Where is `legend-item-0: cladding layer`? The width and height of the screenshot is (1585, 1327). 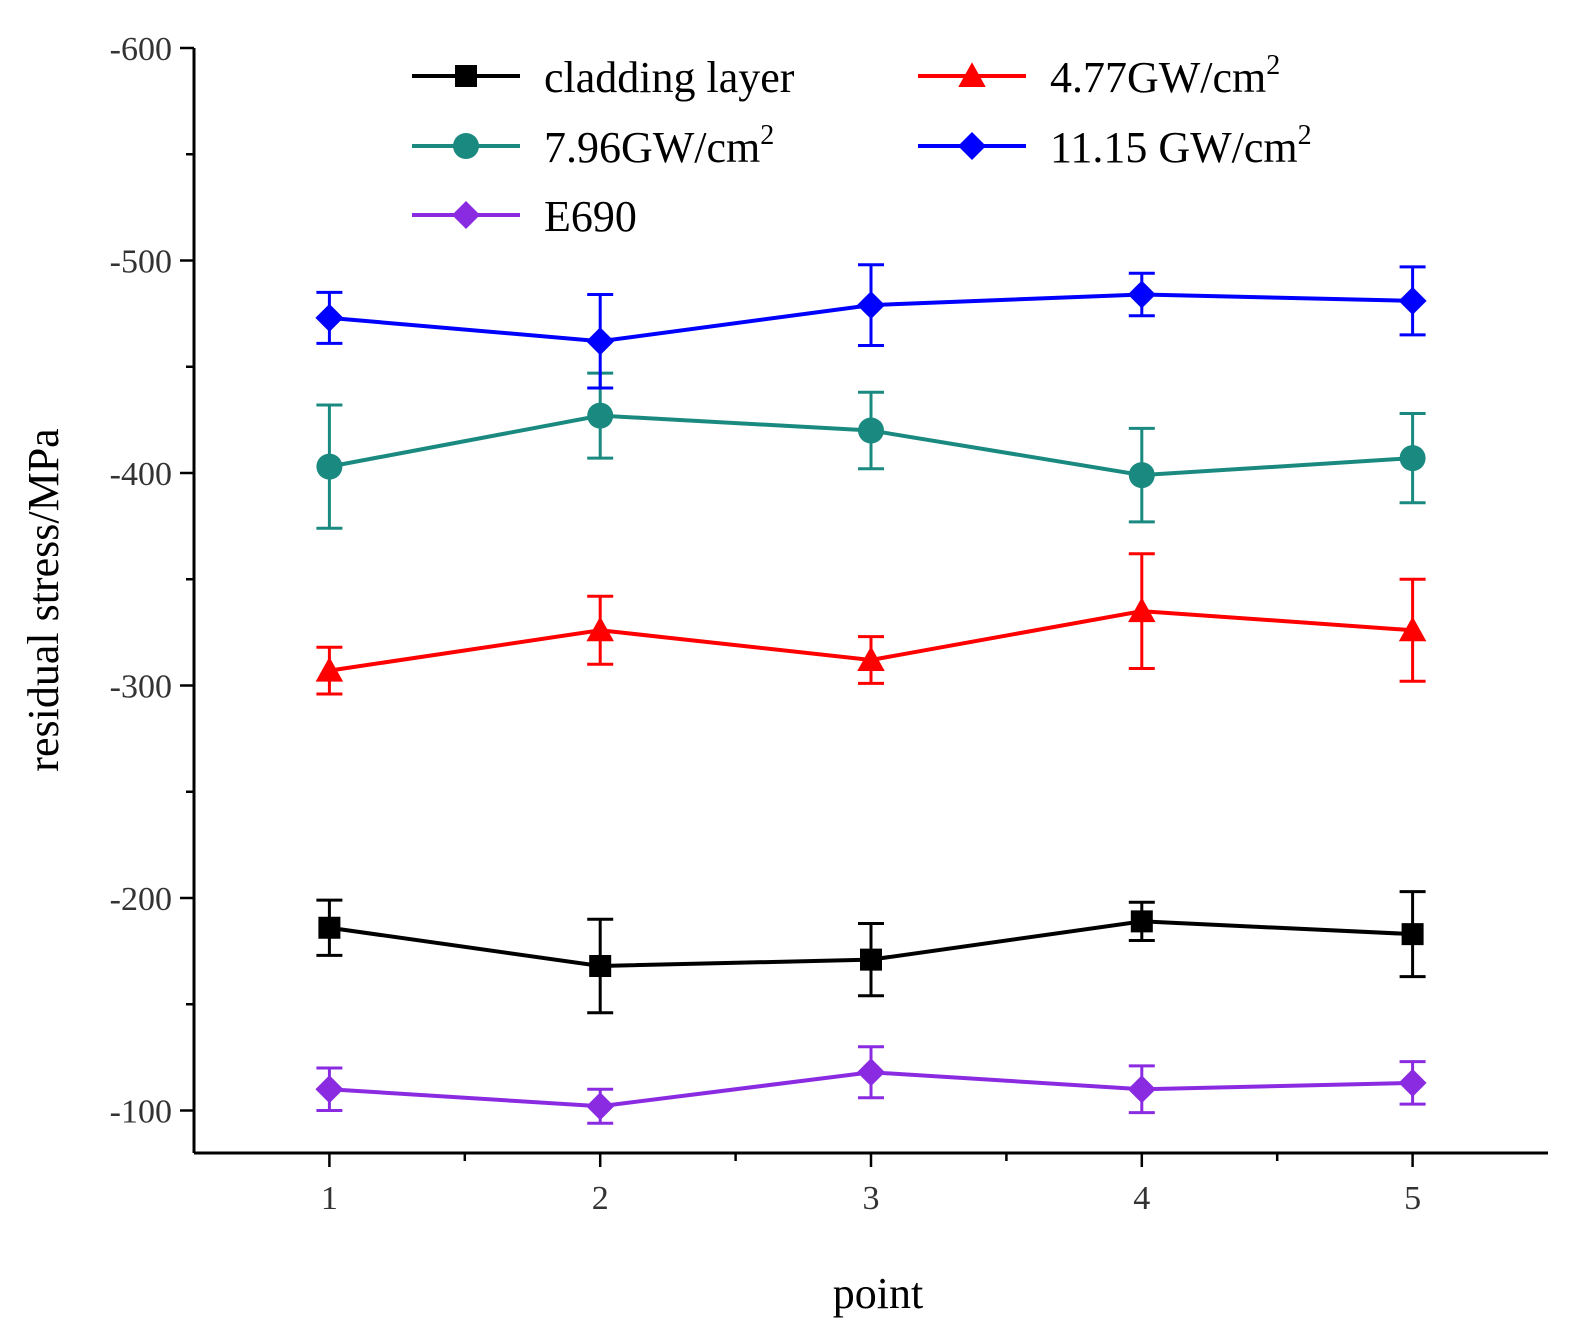 legend-item-0: cladding layer is located at coordinates (603, 77).